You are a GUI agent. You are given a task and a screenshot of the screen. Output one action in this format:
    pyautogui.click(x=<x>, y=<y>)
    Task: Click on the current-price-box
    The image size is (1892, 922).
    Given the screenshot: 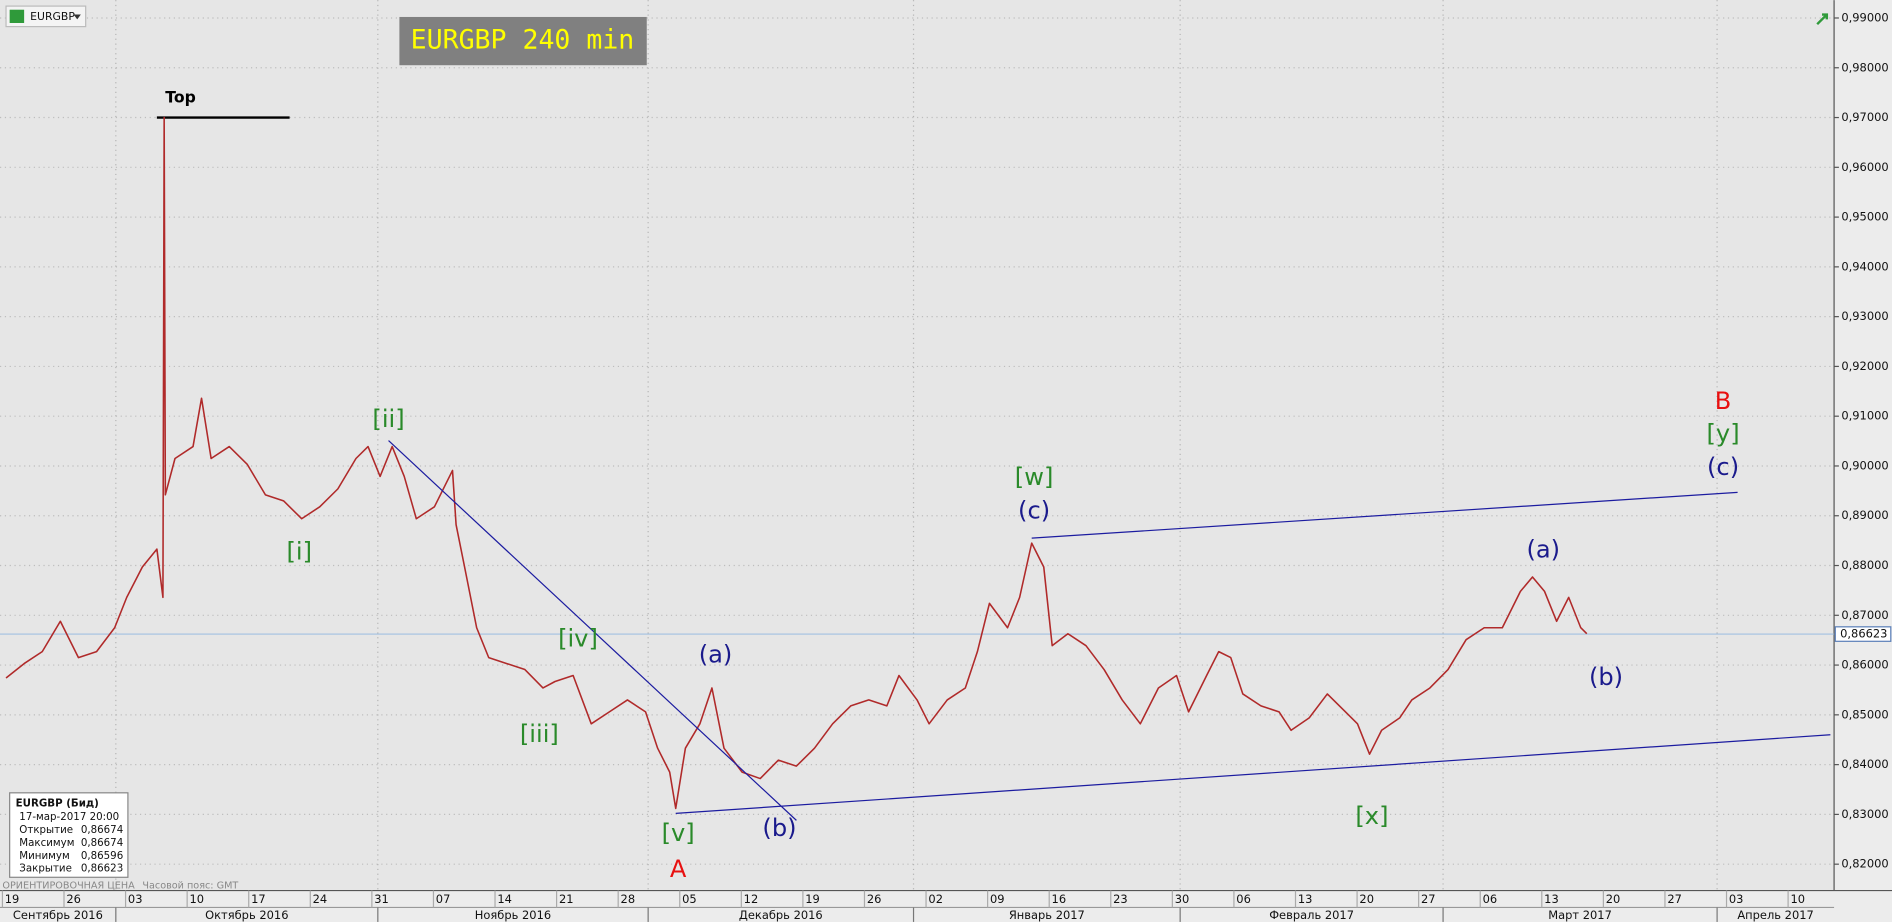 What is the action you would take?
    pyautogui.click(x=1863, y=634)
    